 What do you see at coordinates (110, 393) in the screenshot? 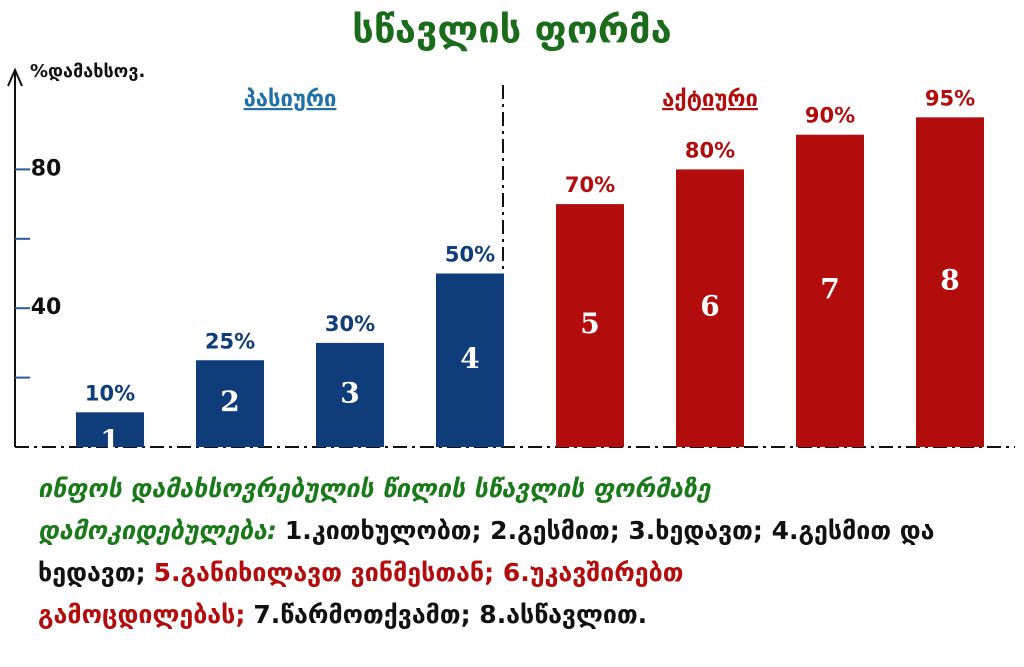
I see `value-label: 10%` at bounding box center [110, 393].